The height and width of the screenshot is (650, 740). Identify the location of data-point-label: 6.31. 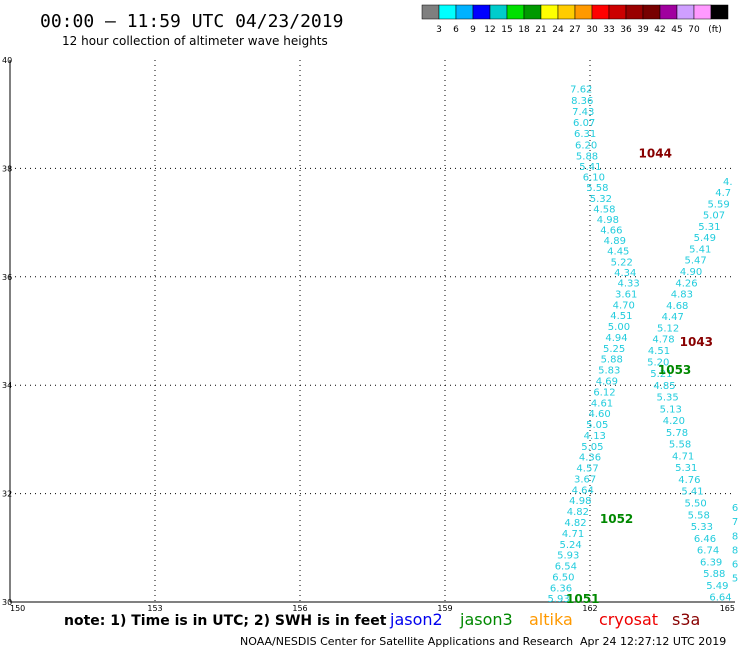
(585, 134).